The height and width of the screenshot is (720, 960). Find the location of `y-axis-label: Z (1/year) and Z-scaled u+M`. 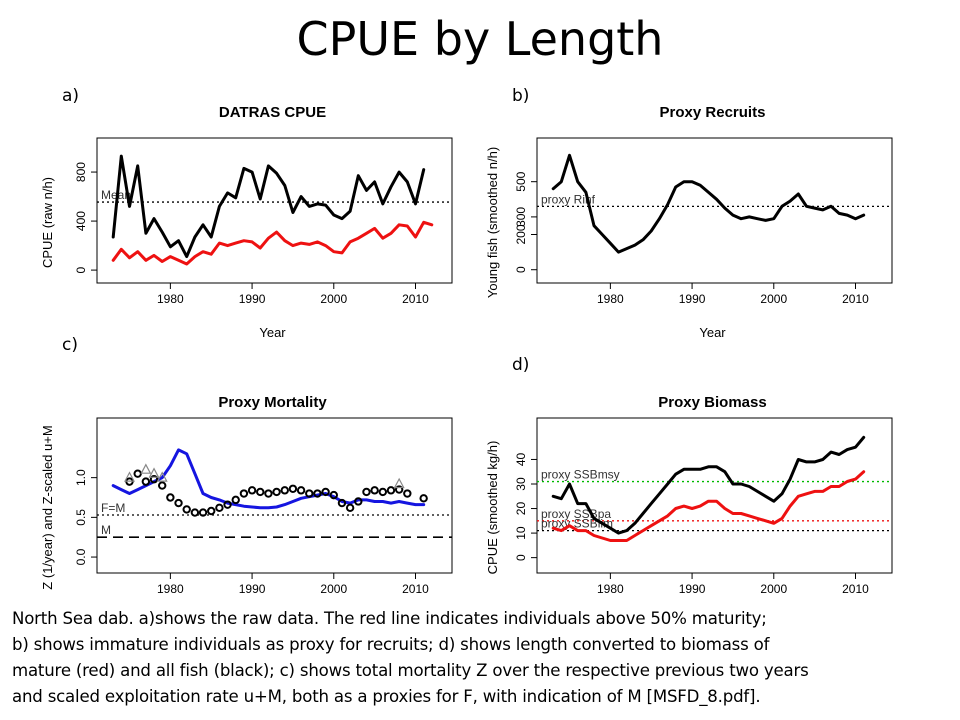

y-axis-label: Z (1/year) and Z-scaled u+M is located at coordinates (47, 507).